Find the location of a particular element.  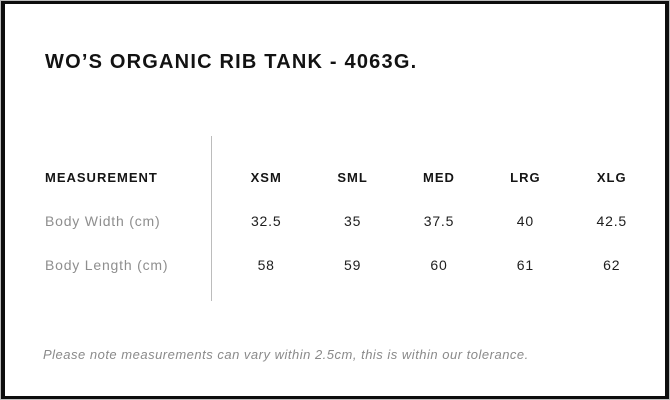

size-header-sml: SML is located at coordinates (352, 177).